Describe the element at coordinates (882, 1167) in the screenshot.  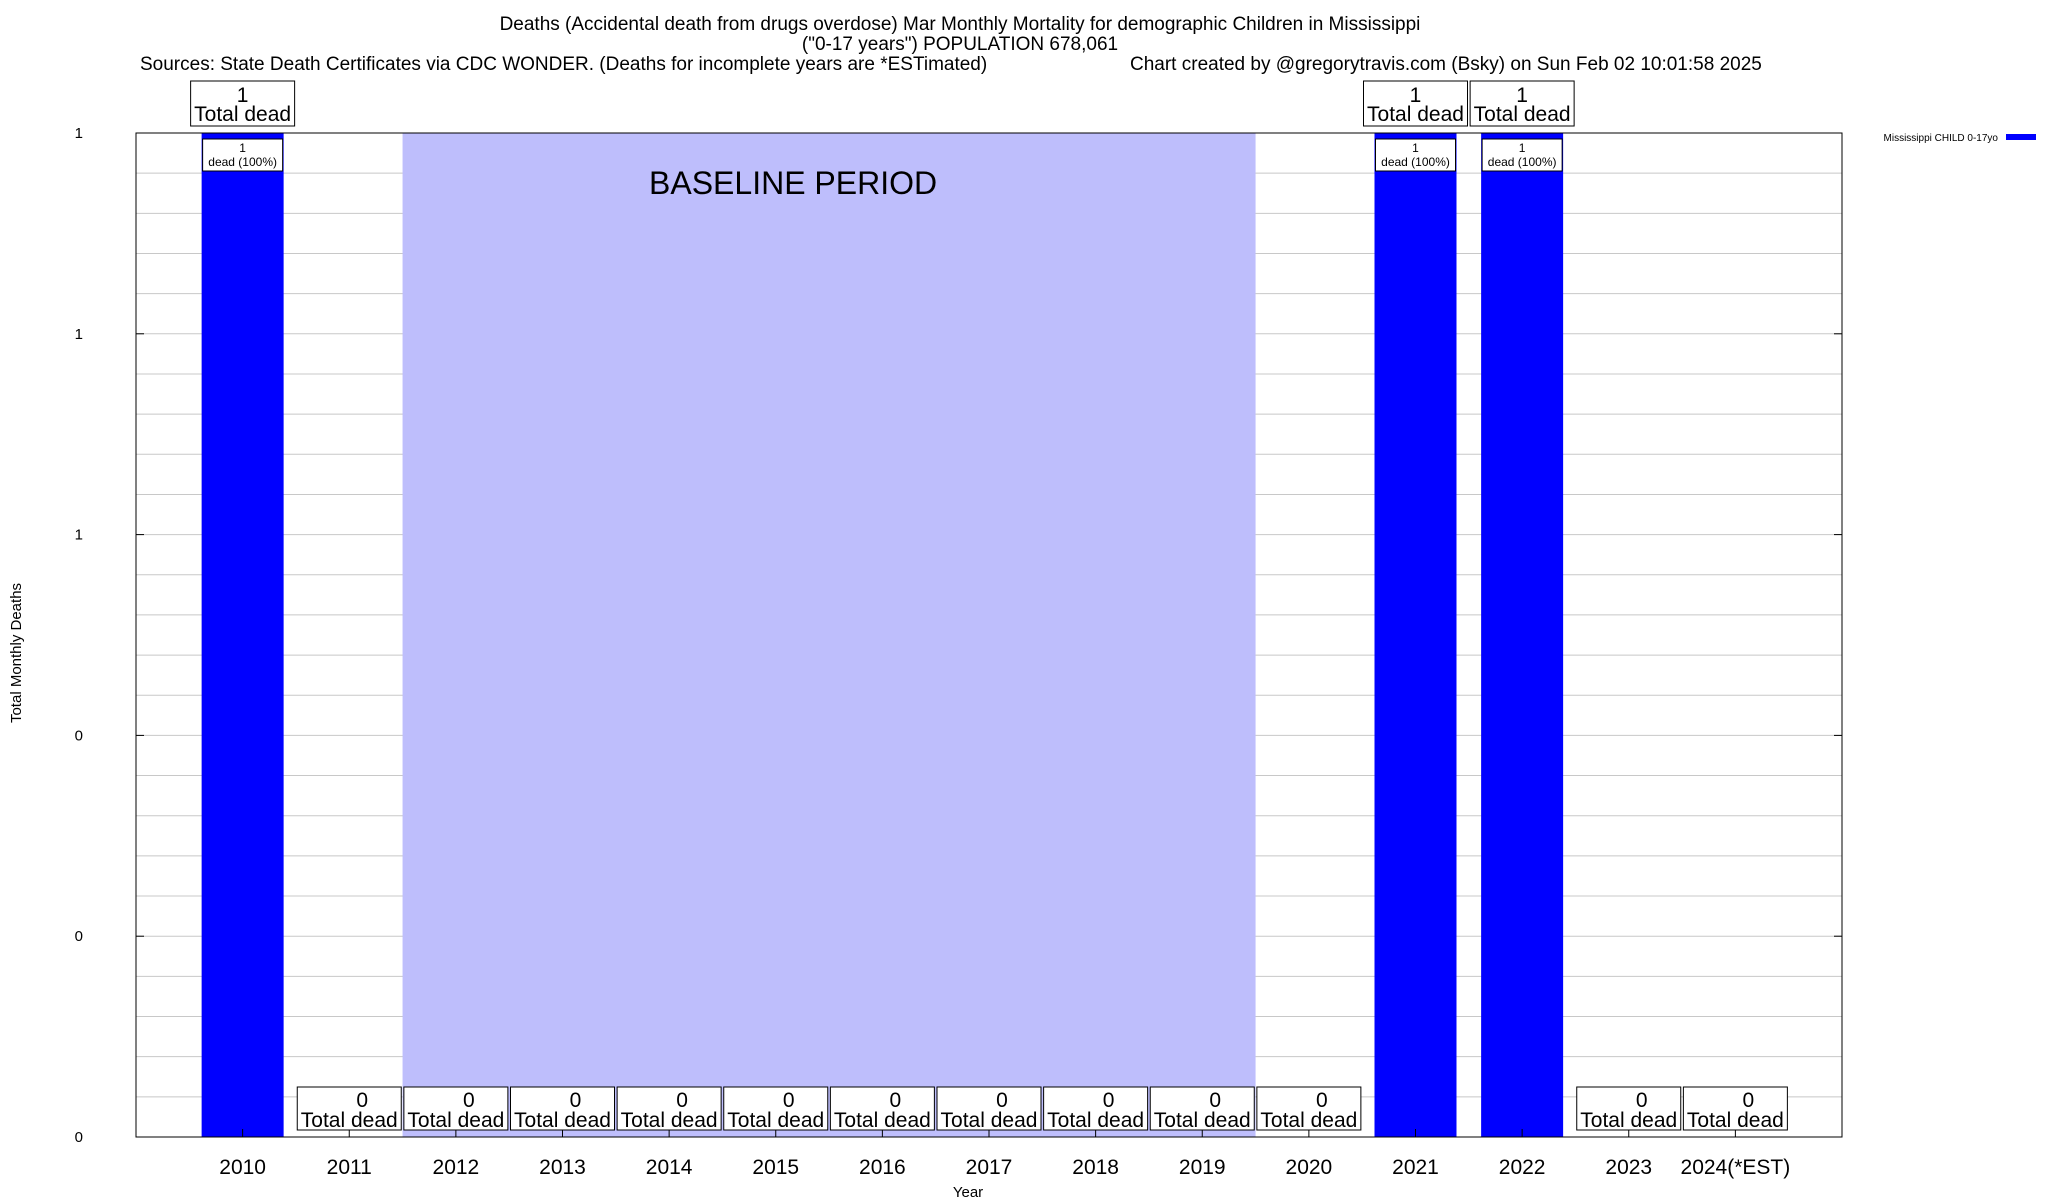
I see `x-tick-label: 2016` at that location.